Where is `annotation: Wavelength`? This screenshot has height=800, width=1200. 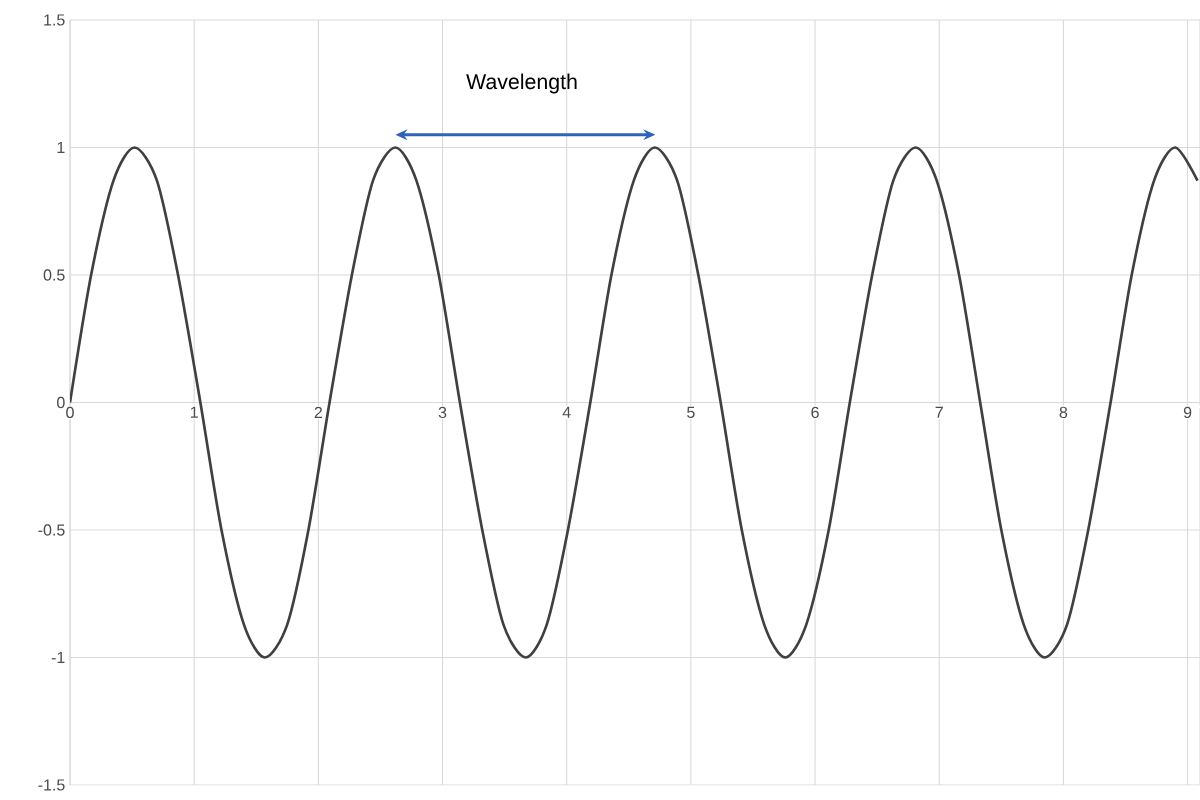
annotation: Wavelength is located at coordinates (521, 83).